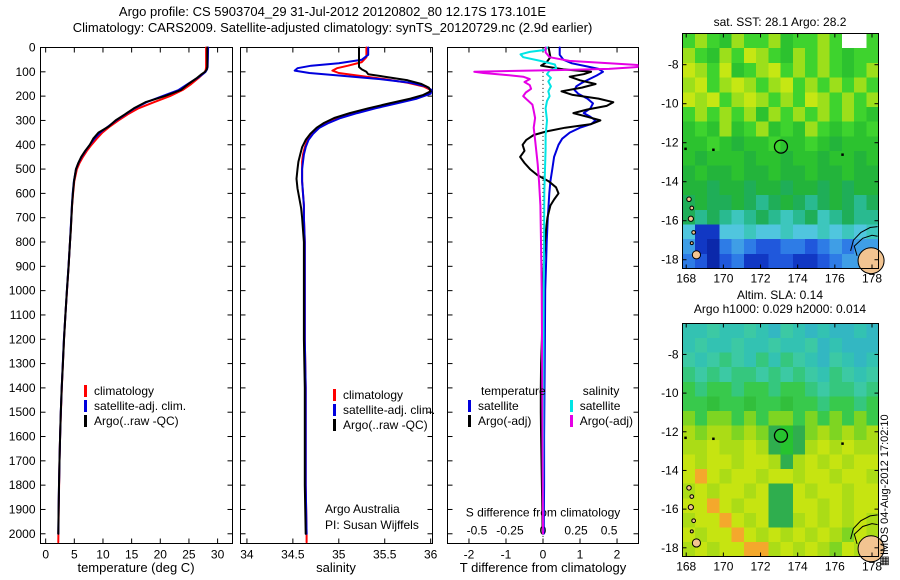  What do you see at coordinates (136, 567) in the screenshot?
I see `temperature-axis-label: temperature (deg C)` at bounding box center [136, 567].